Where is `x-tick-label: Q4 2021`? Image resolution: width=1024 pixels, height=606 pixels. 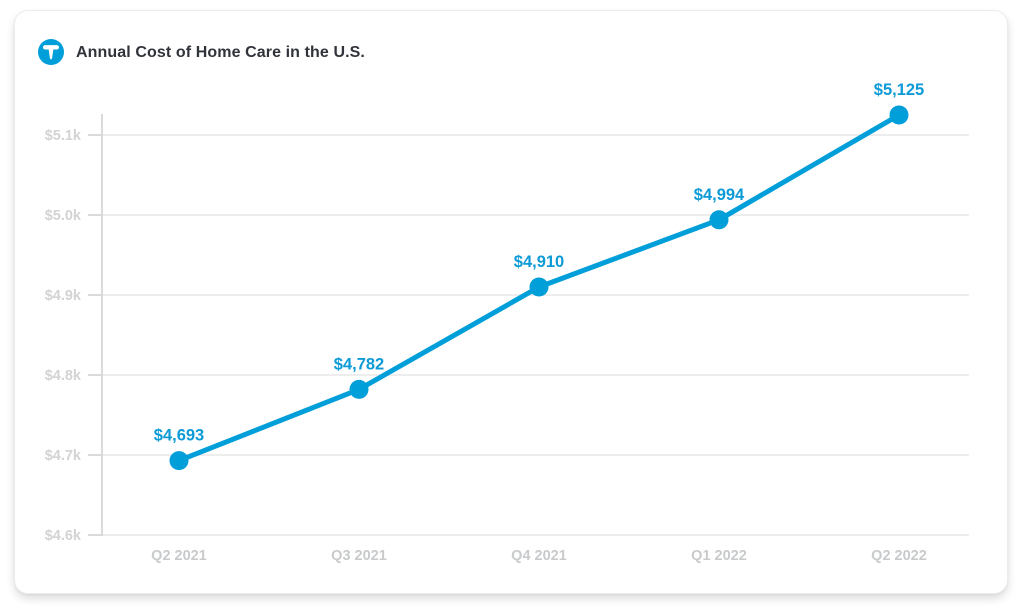 x-tick-label: Q4 2021 is located at coordinates (539, 556).